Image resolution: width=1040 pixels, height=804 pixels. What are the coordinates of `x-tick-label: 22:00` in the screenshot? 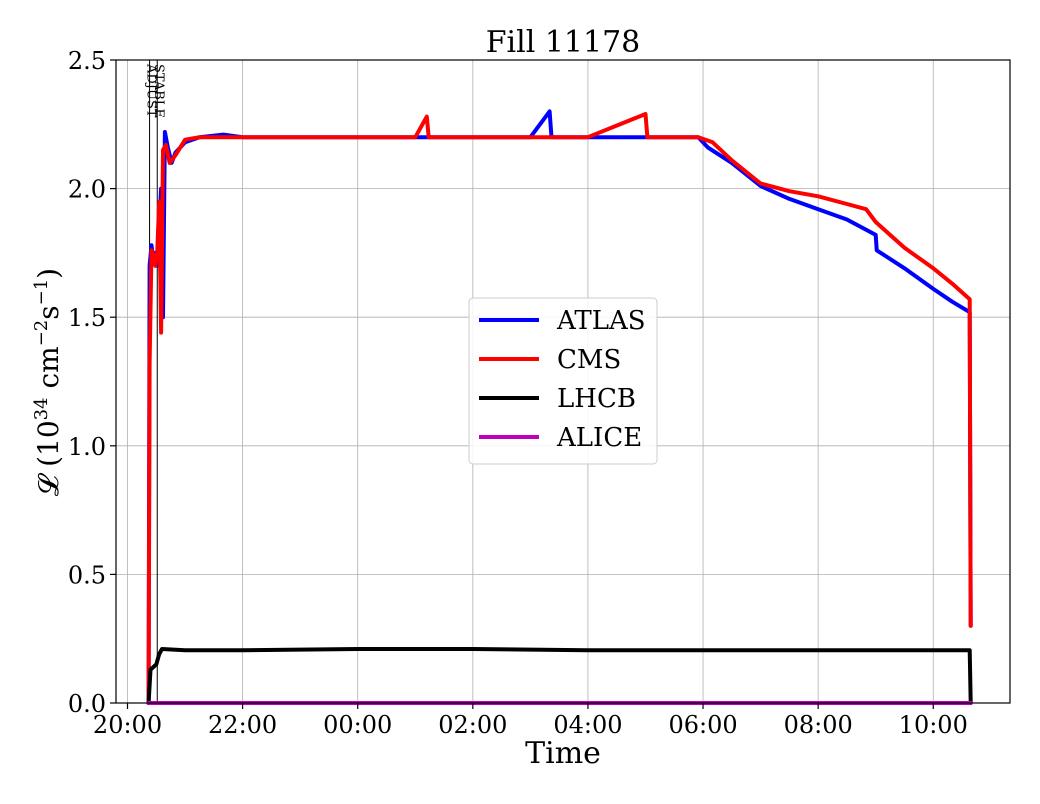 It's located at (242, 725).